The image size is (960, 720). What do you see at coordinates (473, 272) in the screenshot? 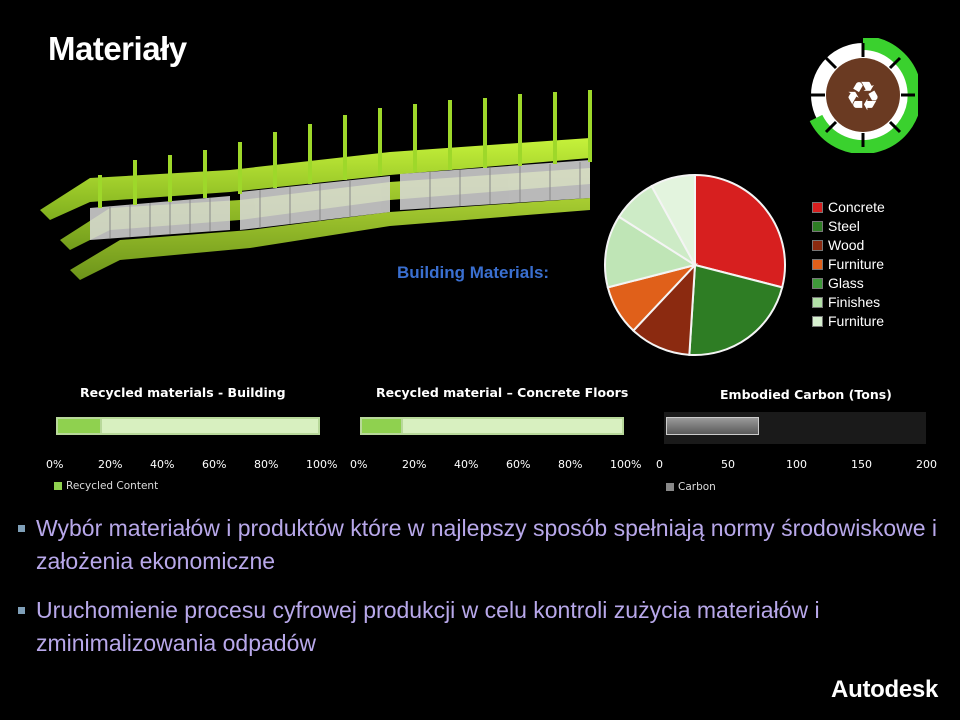
I see `building-materials-label: Building Materials:` at bounding box center [473, 272].